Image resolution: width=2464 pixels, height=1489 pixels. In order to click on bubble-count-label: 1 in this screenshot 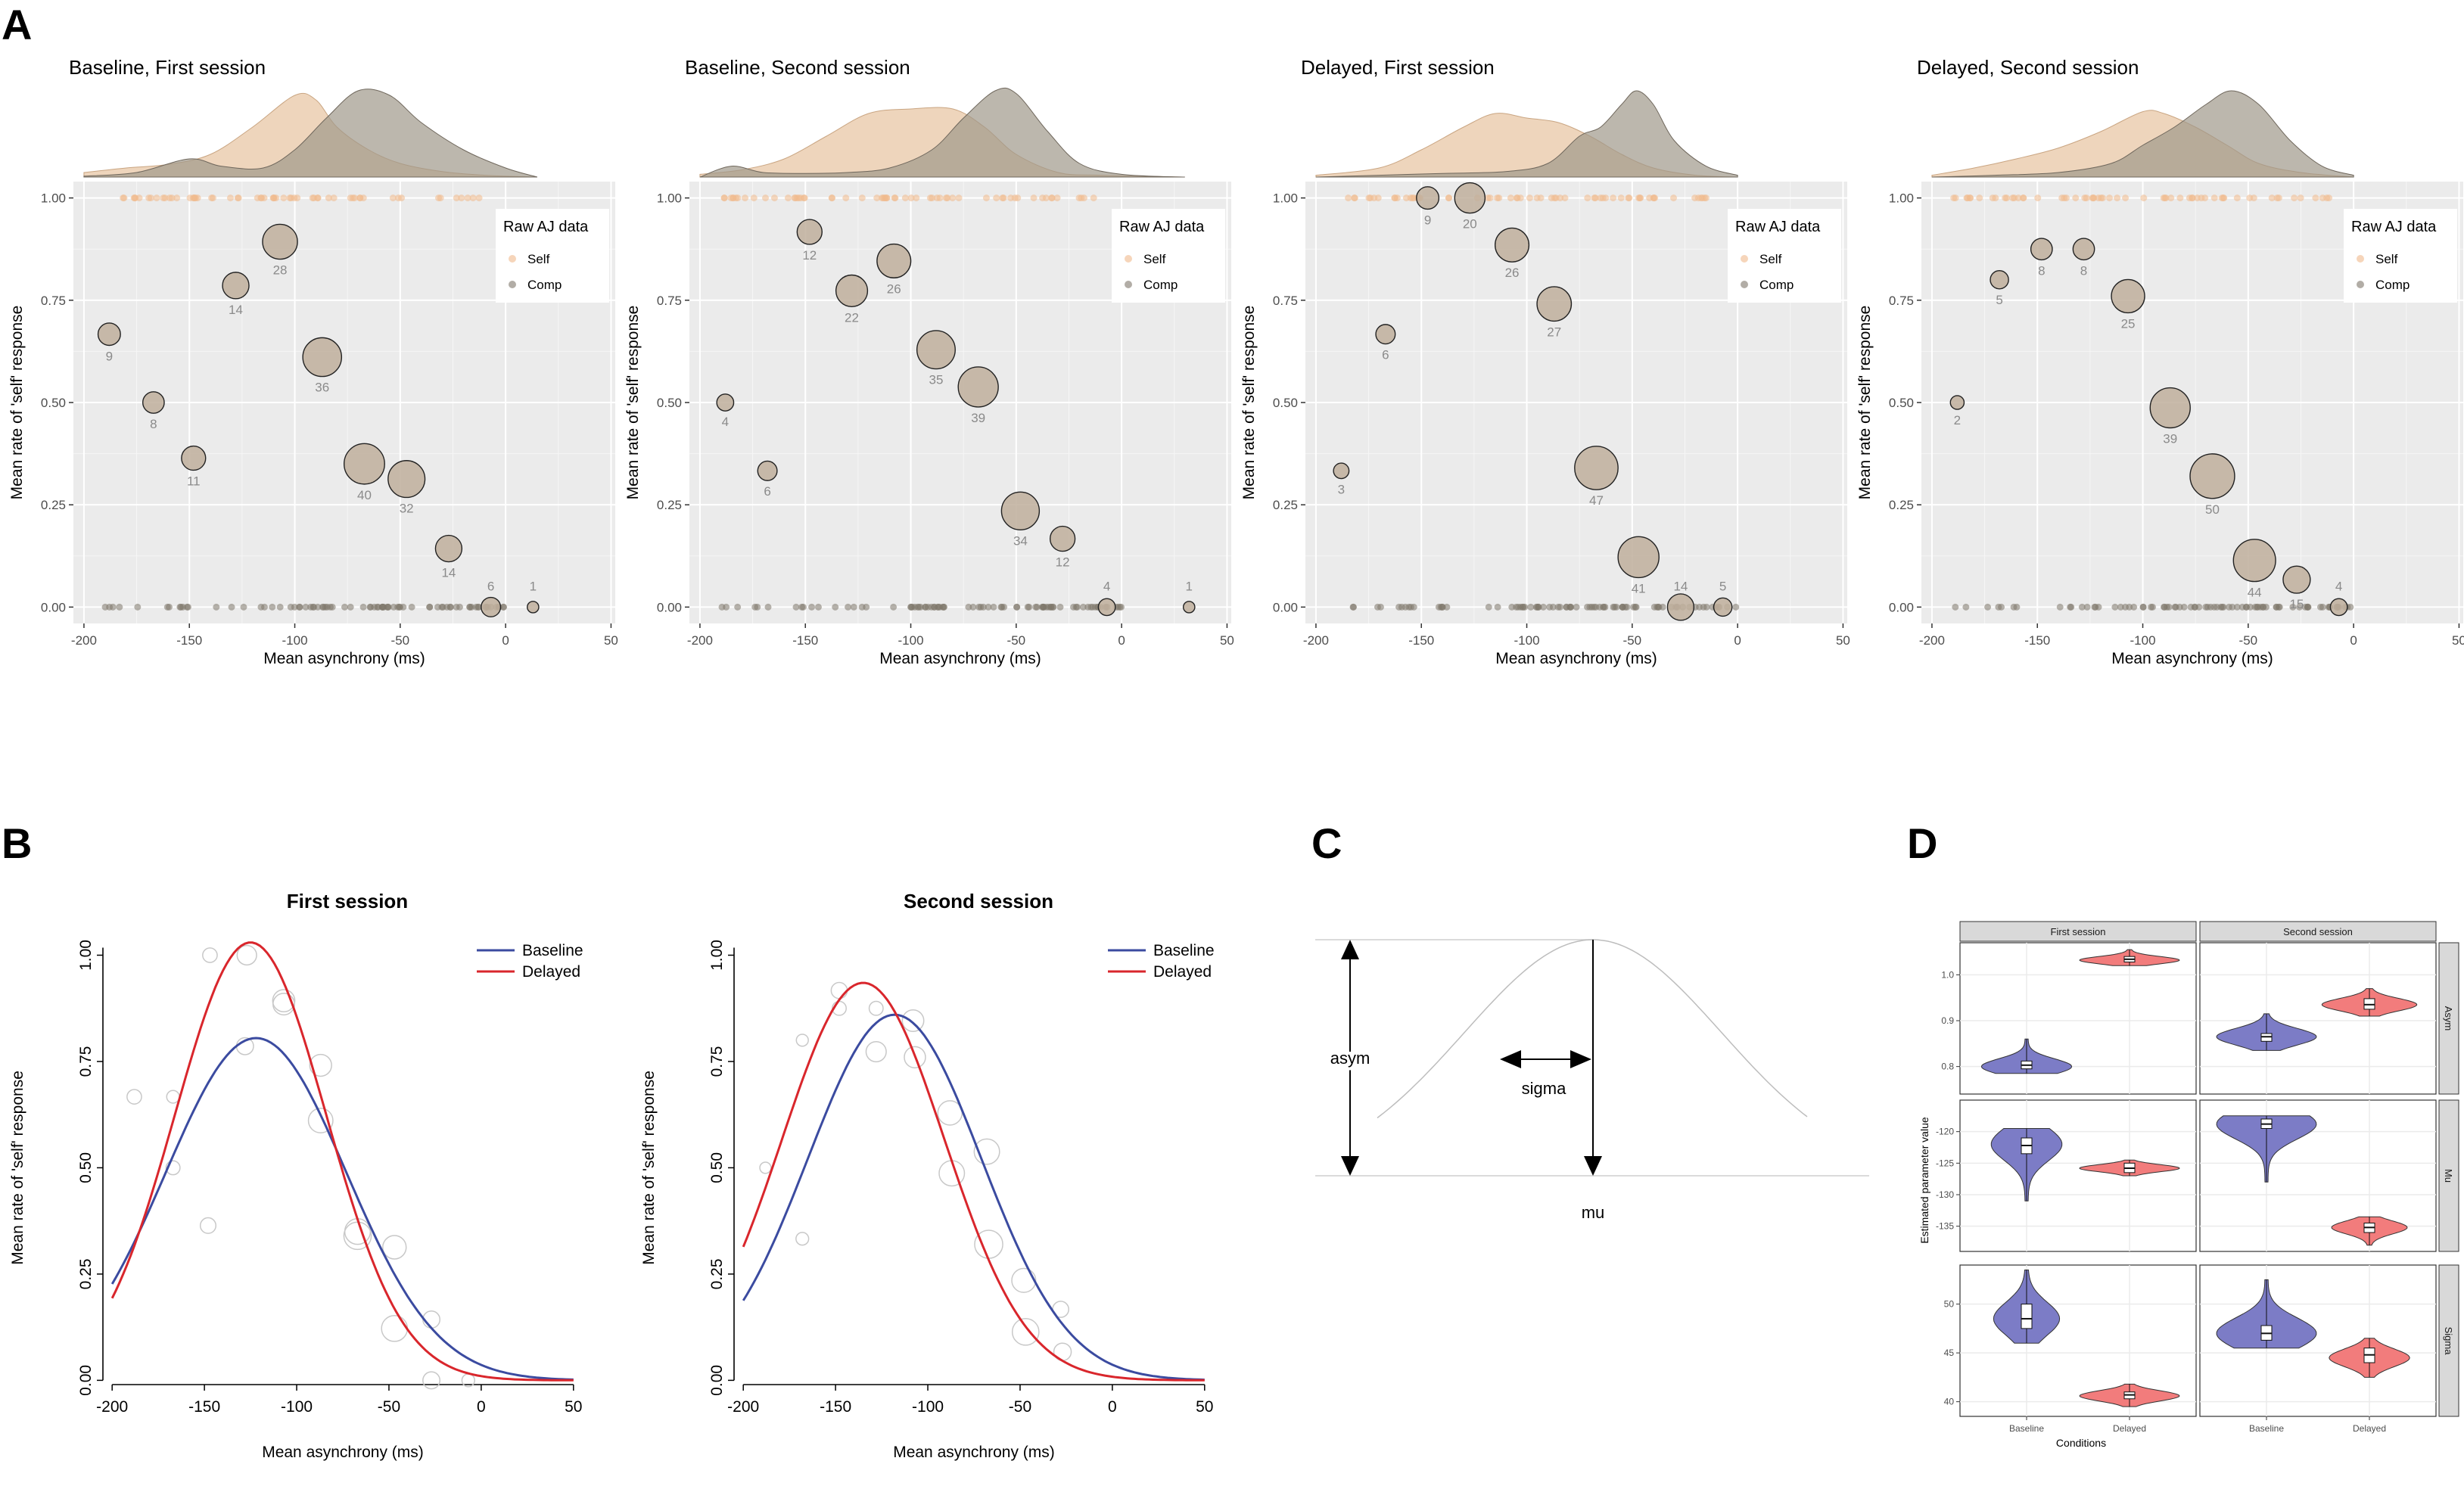, I will do `click(533, 586)`.